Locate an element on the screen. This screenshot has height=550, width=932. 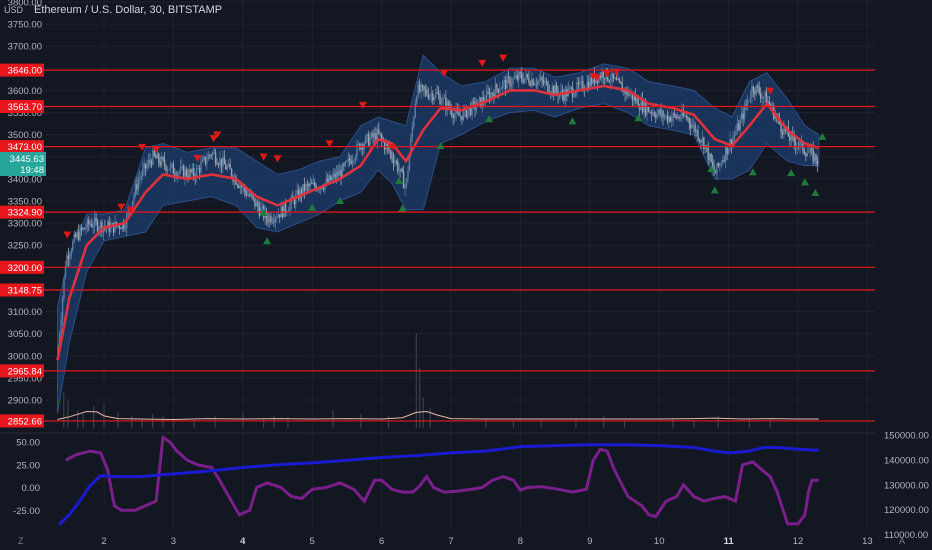
auto-scale-button: A is located at coordinates (902, 541).